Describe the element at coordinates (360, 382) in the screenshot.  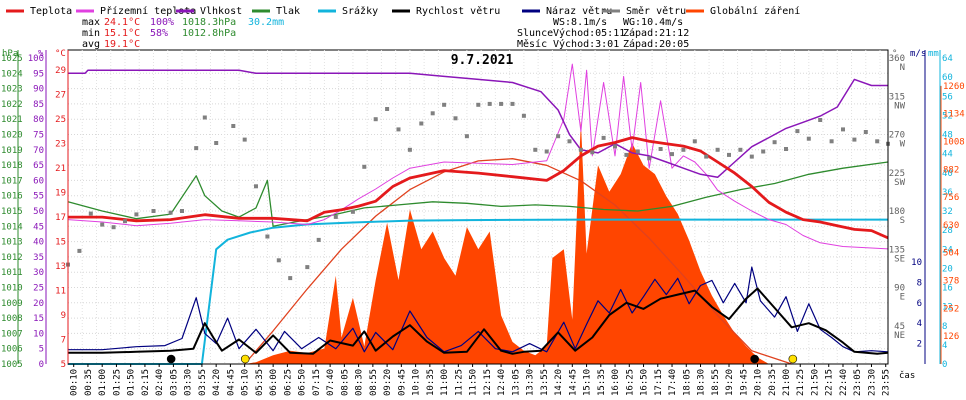
I see `x-tick-label: 08:30` at that location.